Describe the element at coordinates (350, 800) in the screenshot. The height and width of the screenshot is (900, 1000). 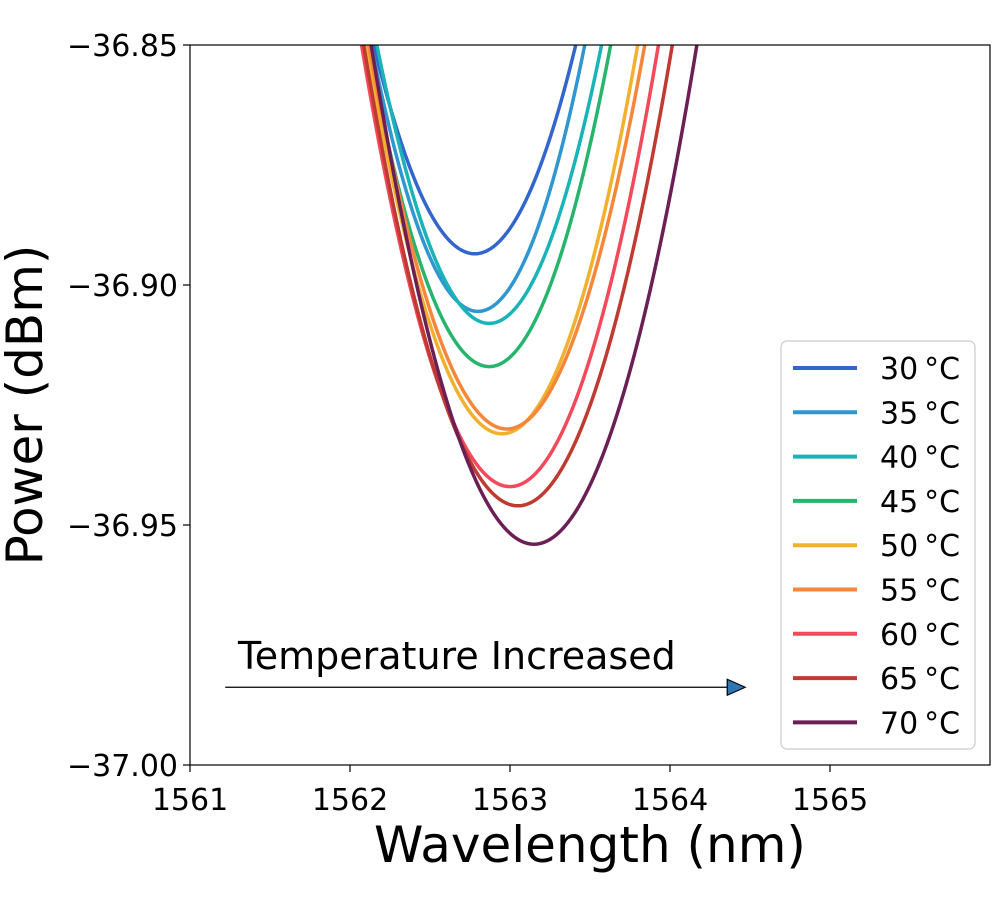
I see `x-tick-label: 1562` at that location.